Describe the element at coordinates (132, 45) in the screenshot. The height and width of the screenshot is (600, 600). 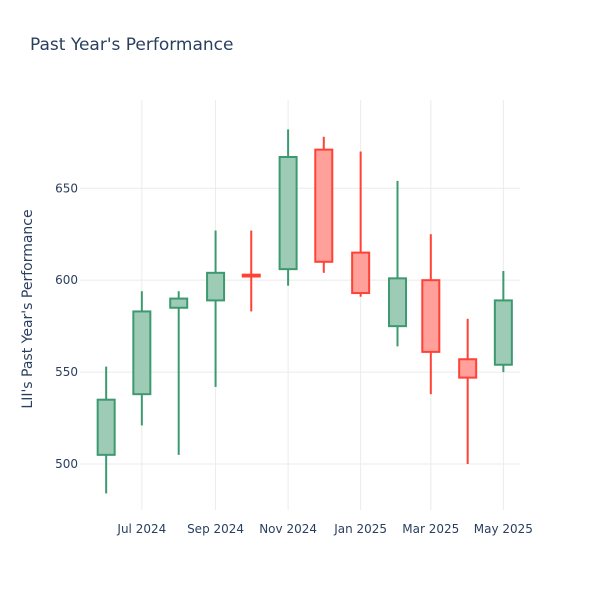
I see `chart-title: Past Year's Performance` at that location.